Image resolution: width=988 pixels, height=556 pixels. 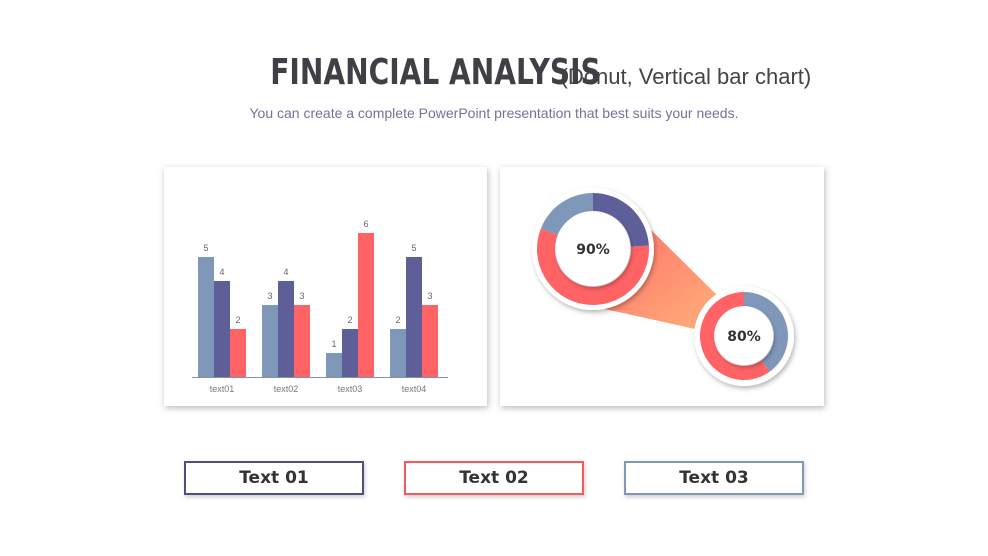 What do you see at coordinates (238, 353) in the screenshot?
I see `bar-text01-s3` at bounding box center [238, 353].